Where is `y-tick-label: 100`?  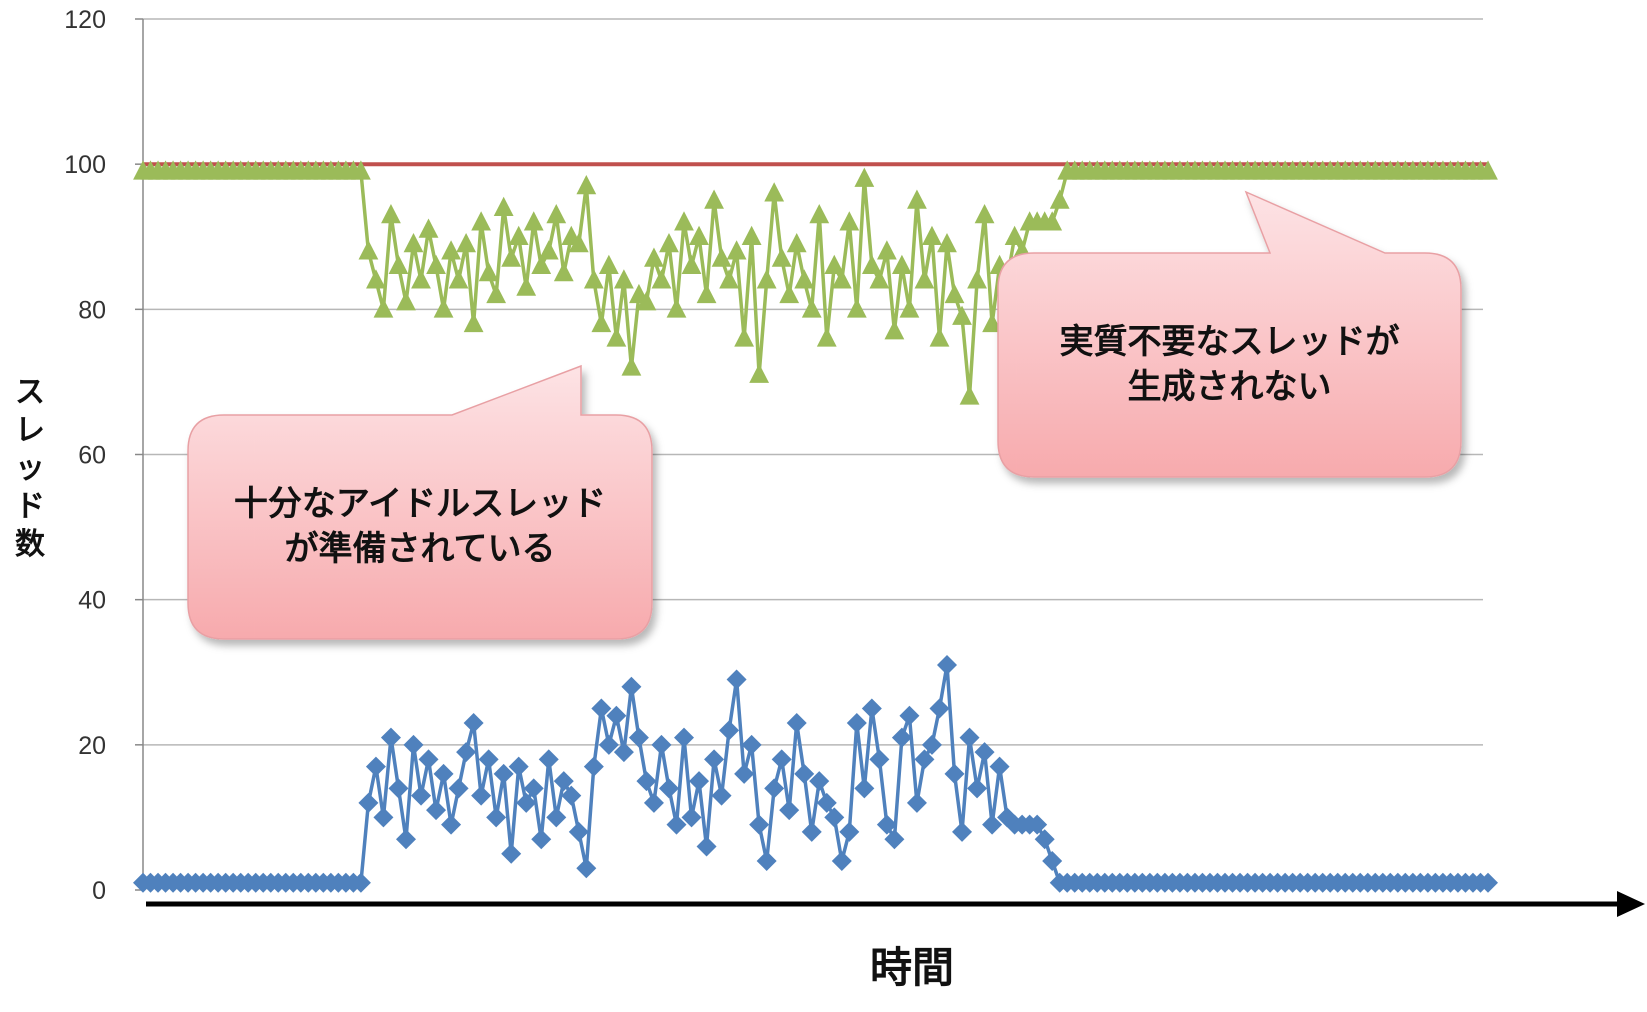
y-tick-label: 100 is located at coordinates (85, 165).